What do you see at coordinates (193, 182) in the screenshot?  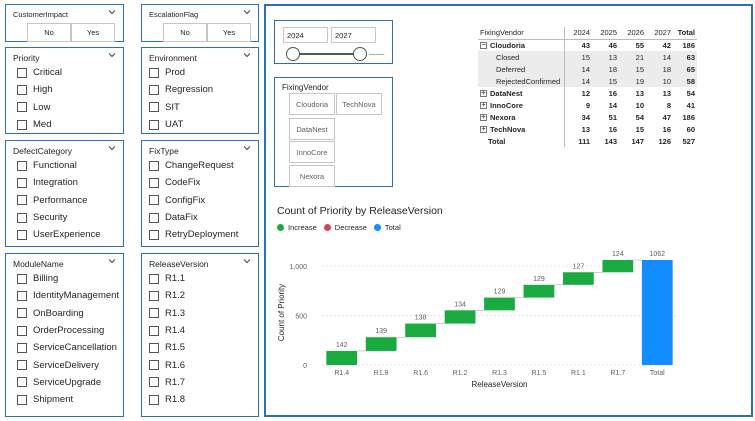 I see `slicer-item: CodeFix` at bounding box center [193, 182].